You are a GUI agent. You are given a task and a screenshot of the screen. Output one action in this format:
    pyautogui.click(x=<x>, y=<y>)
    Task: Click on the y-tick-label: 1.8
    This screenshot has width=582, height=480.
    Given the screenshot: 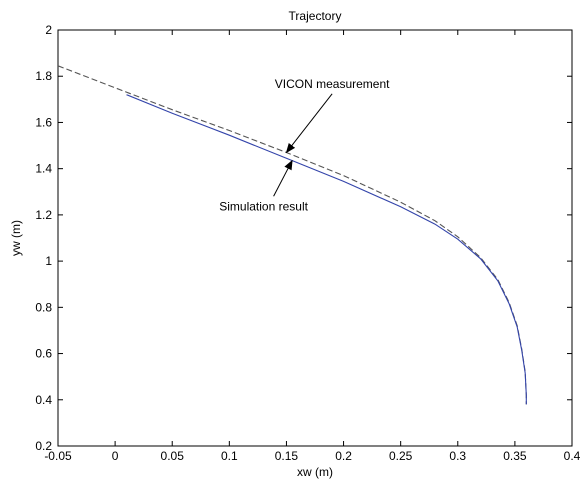 What is the action you would take?
    pyautogui.click(x=43, y=76)
    